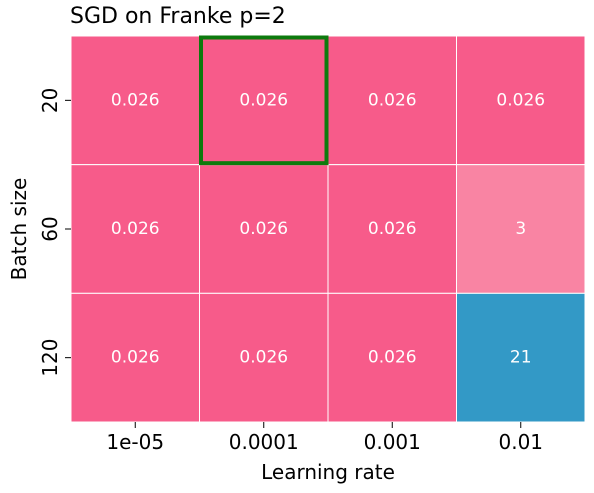  I want to click on x-axis-label: Learning rate, so click(328, 472).